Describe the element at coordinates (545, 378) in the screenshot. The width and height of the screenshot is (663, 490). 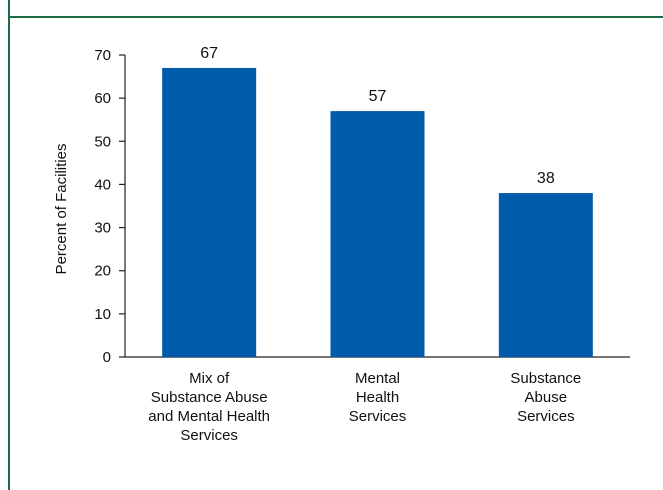
I see `x-tick-label: Substance` at that location.